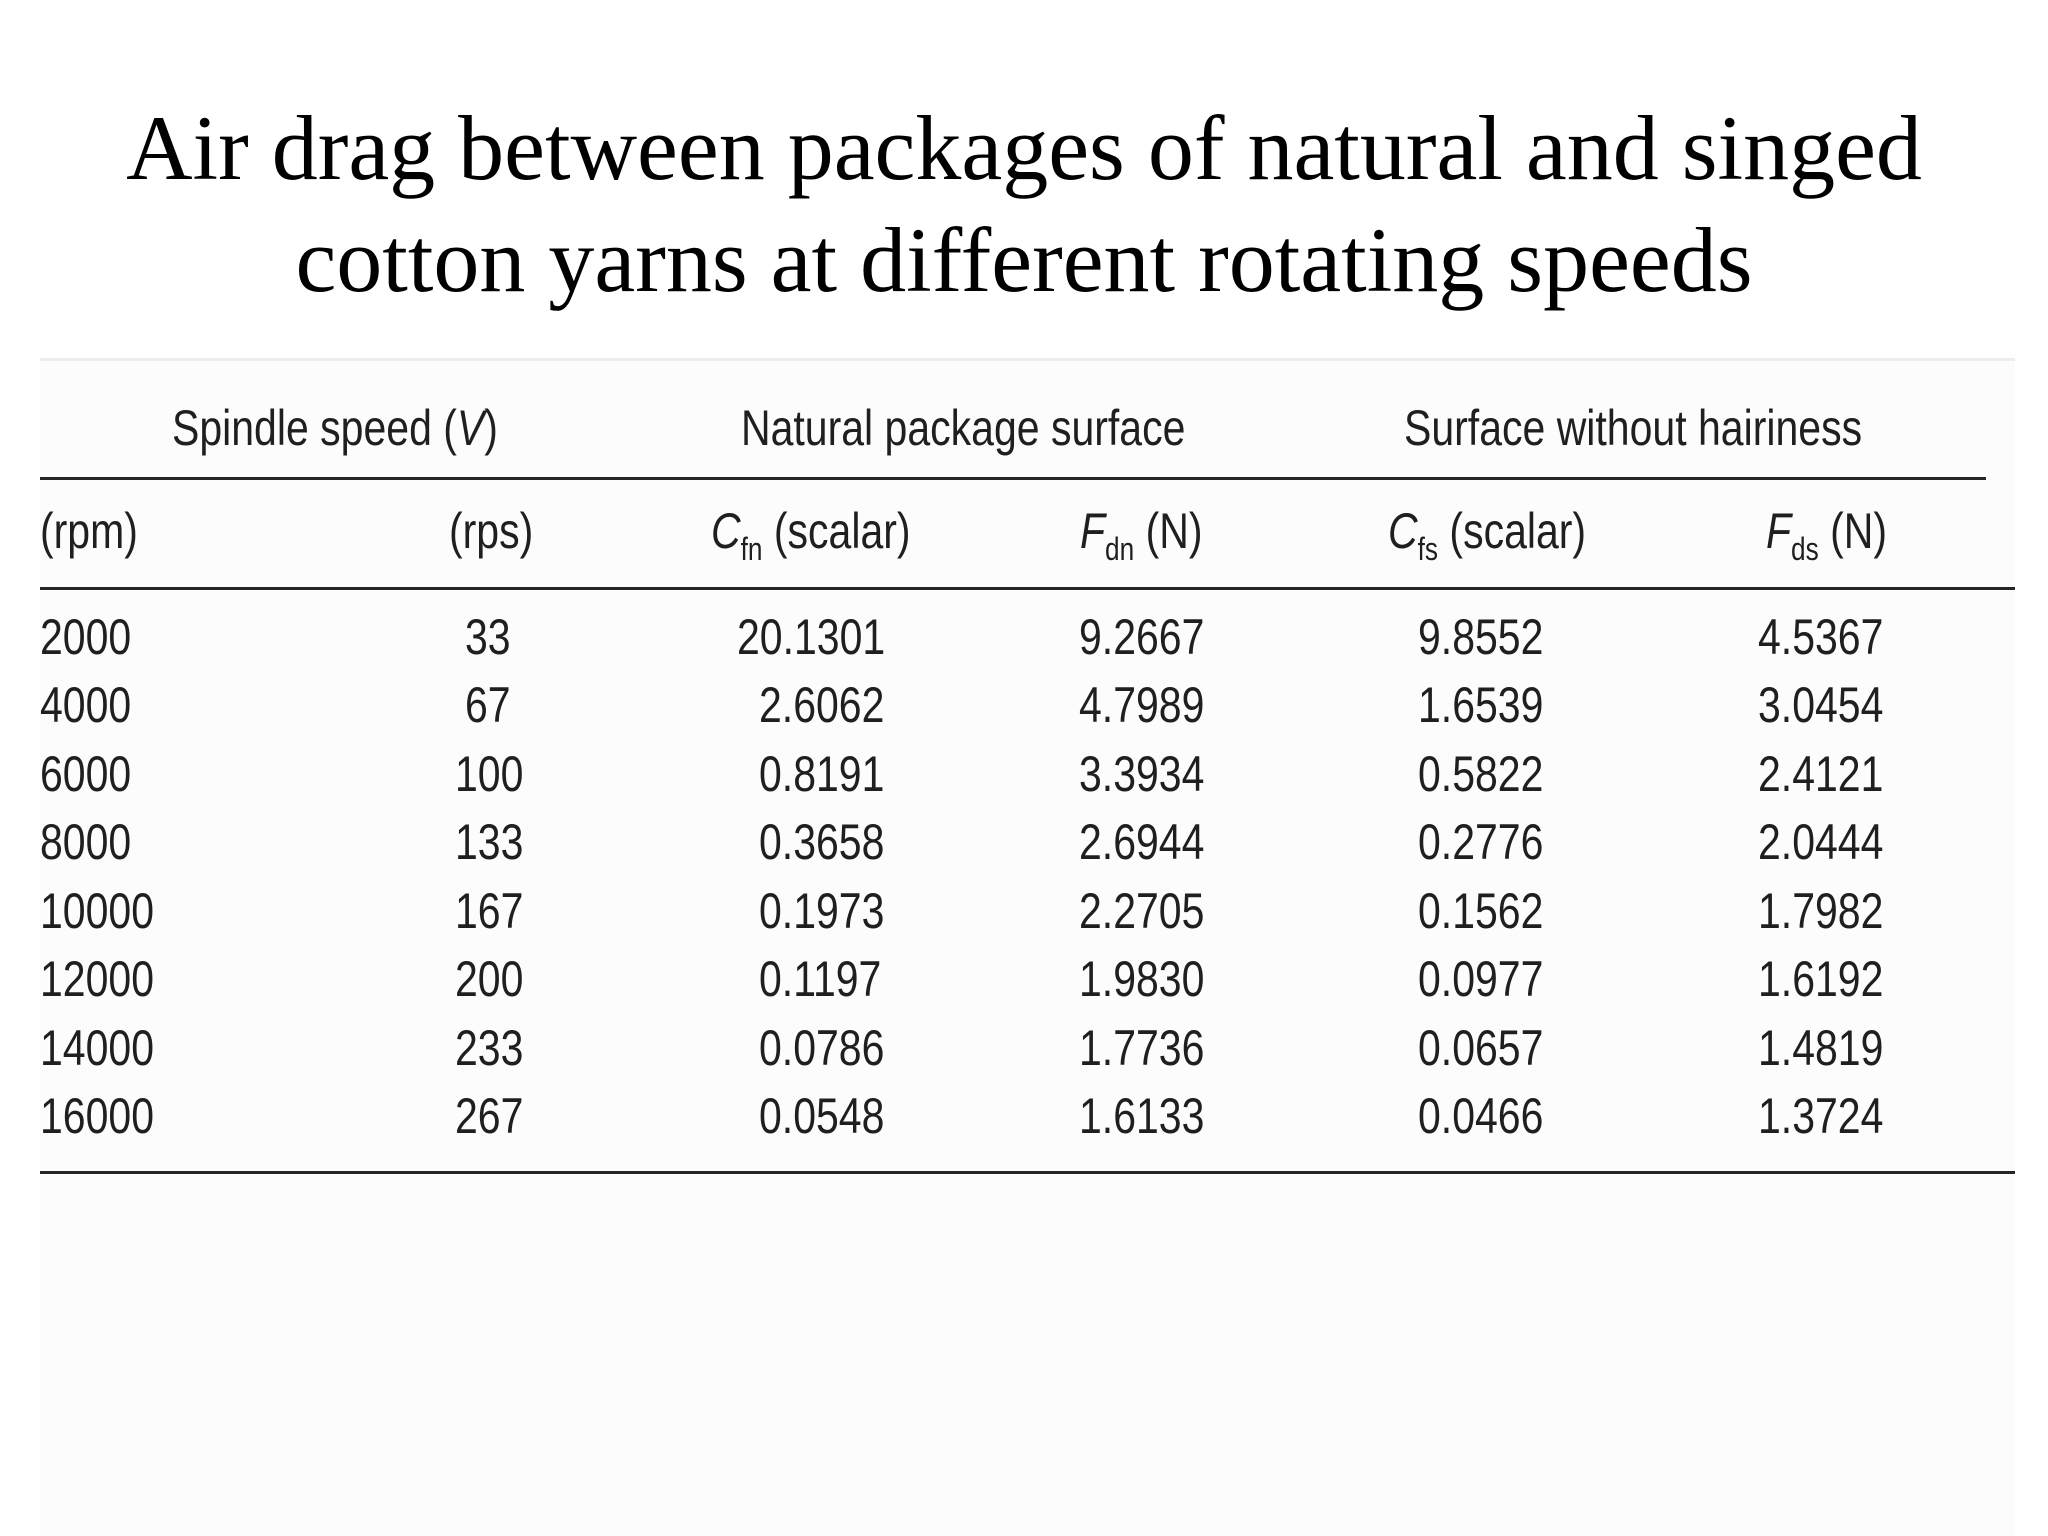 Image resolution: width=2048 pixels, height=1536 pixels. I want to click on column-header-rps: (rps), so click(491, 531).